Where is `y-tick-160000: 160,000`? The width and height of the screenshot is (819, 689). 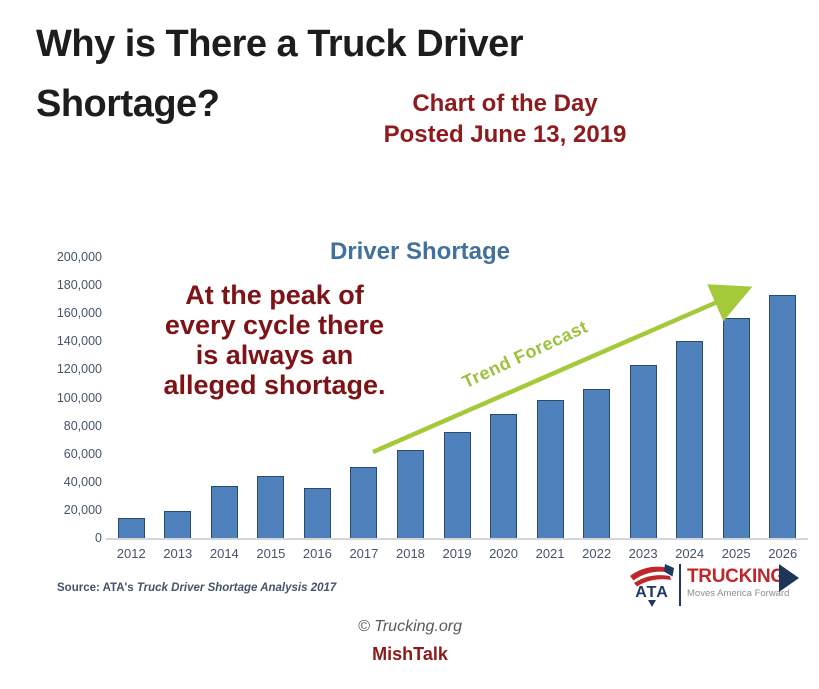 y-tick-160000: 160,000 is located at coordinates (79, 313).